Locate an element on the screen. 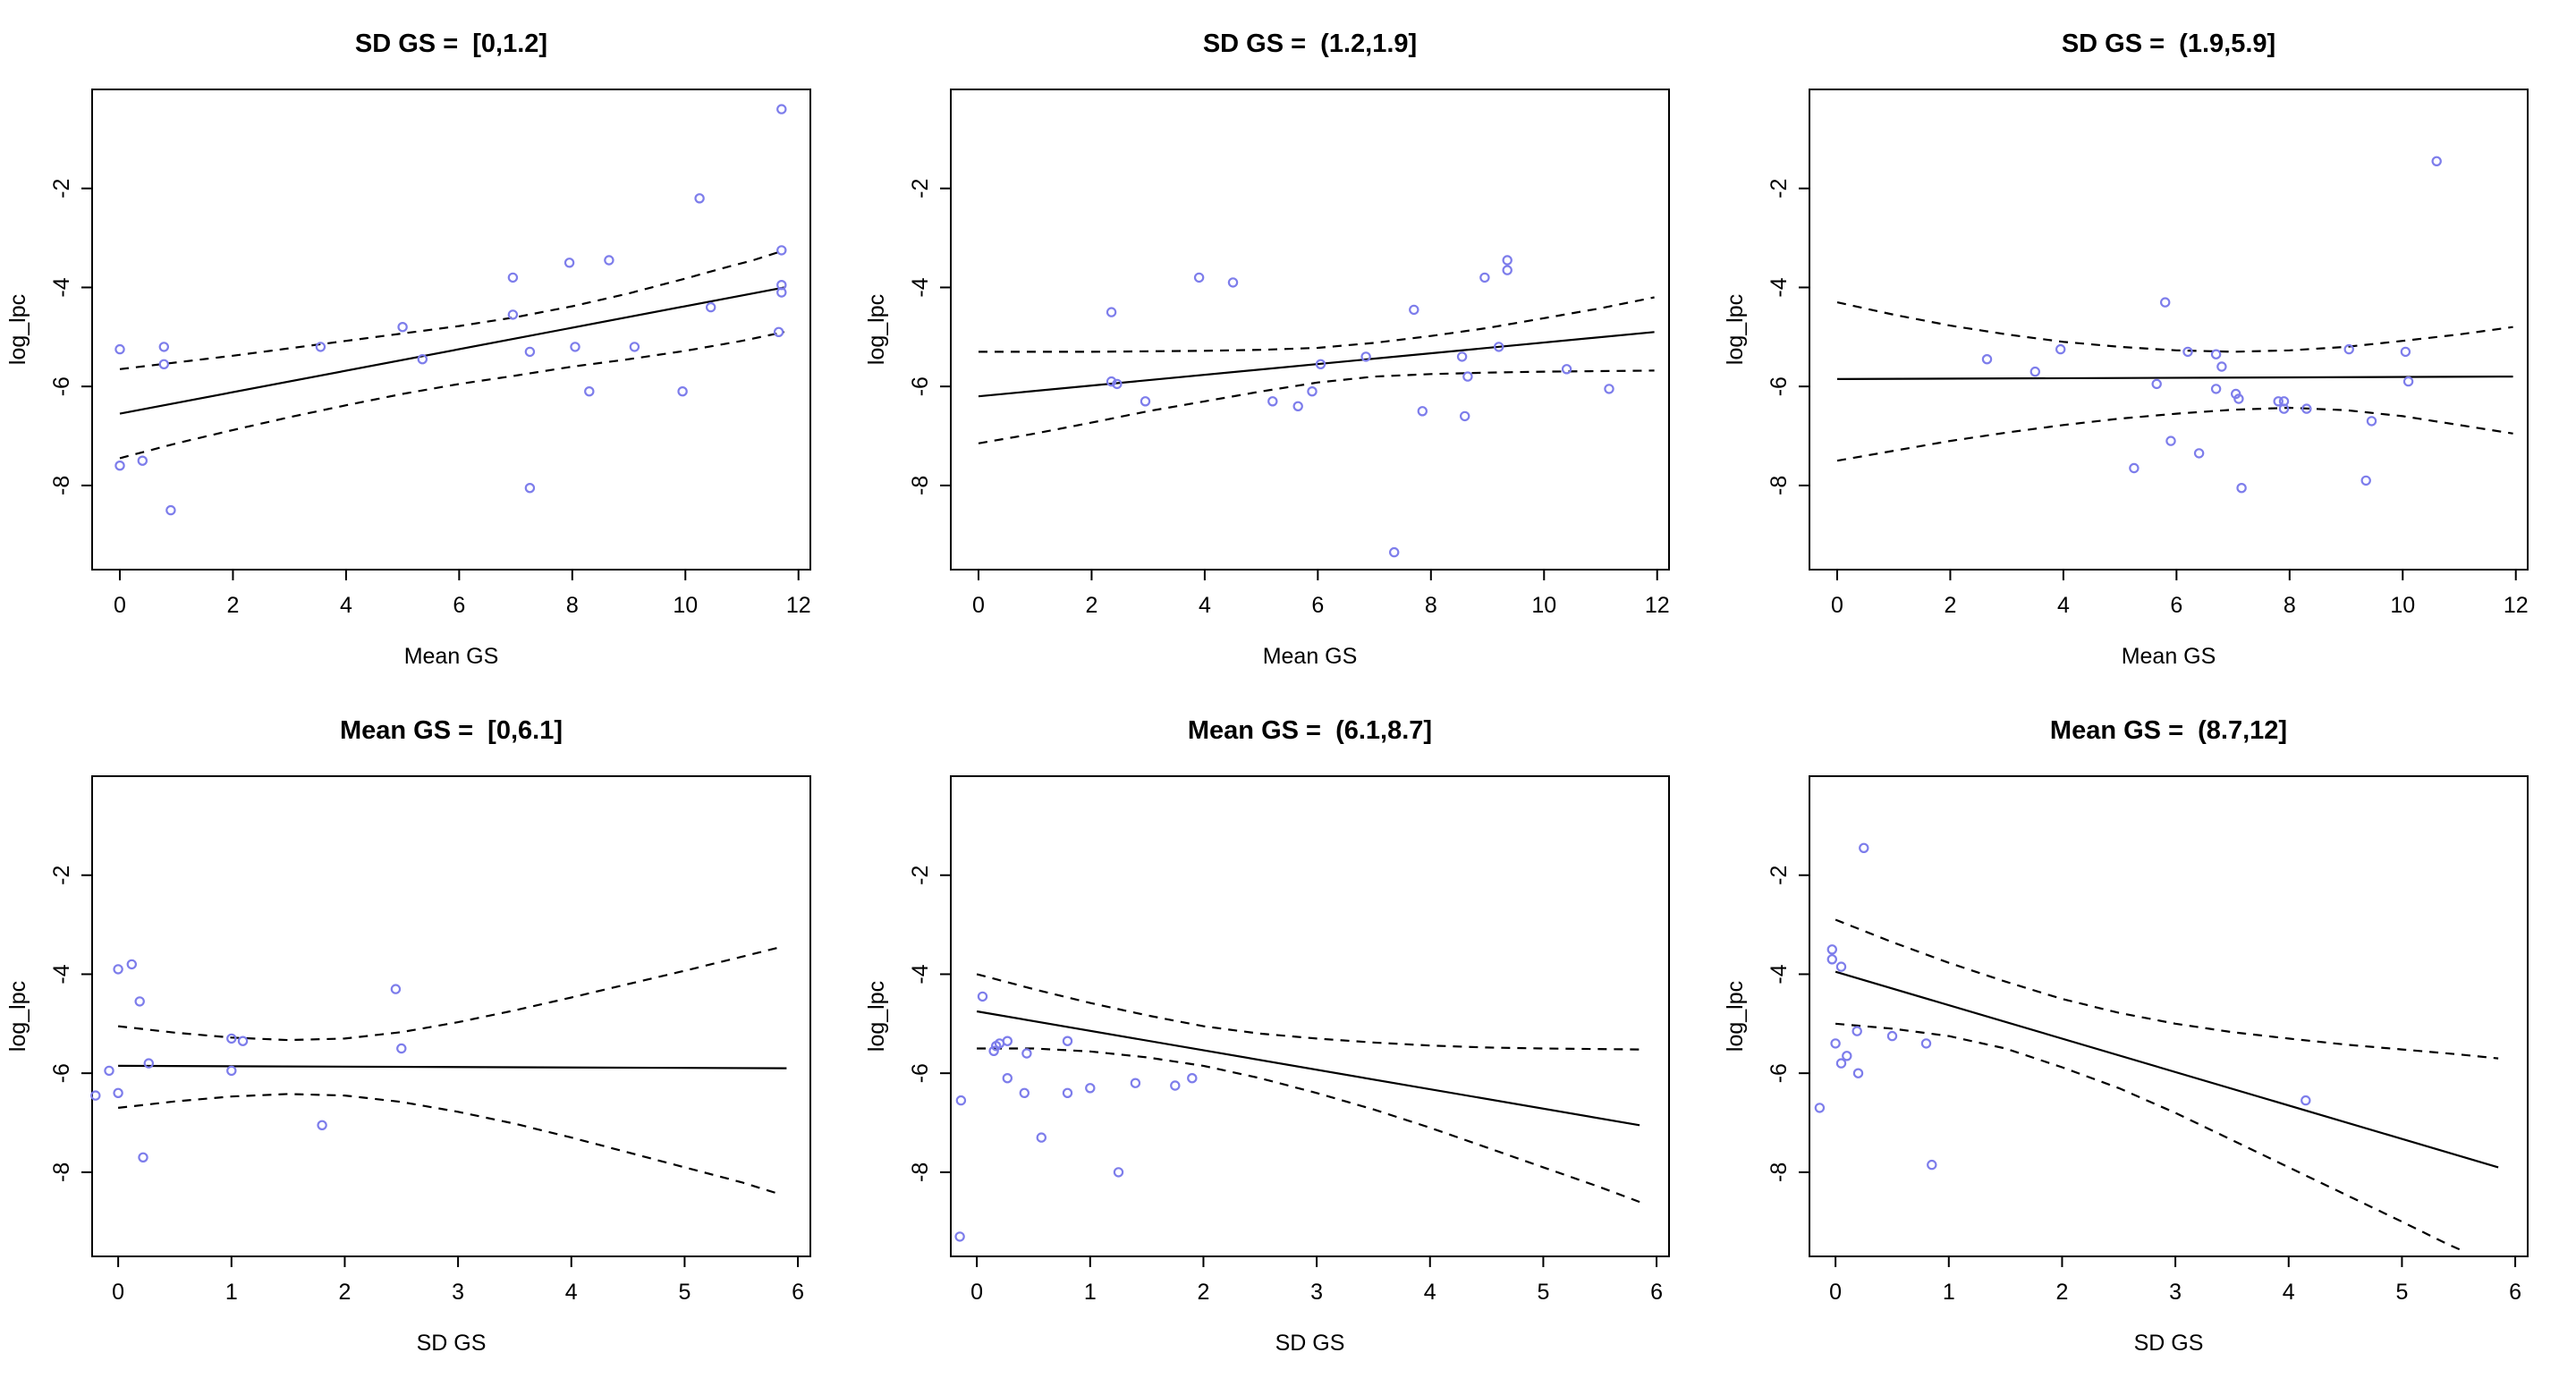 The width and height of the screenshot is (2576, 1378). data-points is located at coordinates (450, 310).